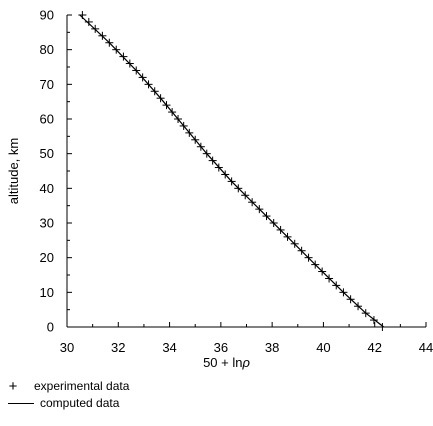 The height and width of the screenshot is (426, 433). What do you see at coordinates (118, 347) in the screenshot?
I see `x-tick-label: 32` at bounding box center [118, 347].